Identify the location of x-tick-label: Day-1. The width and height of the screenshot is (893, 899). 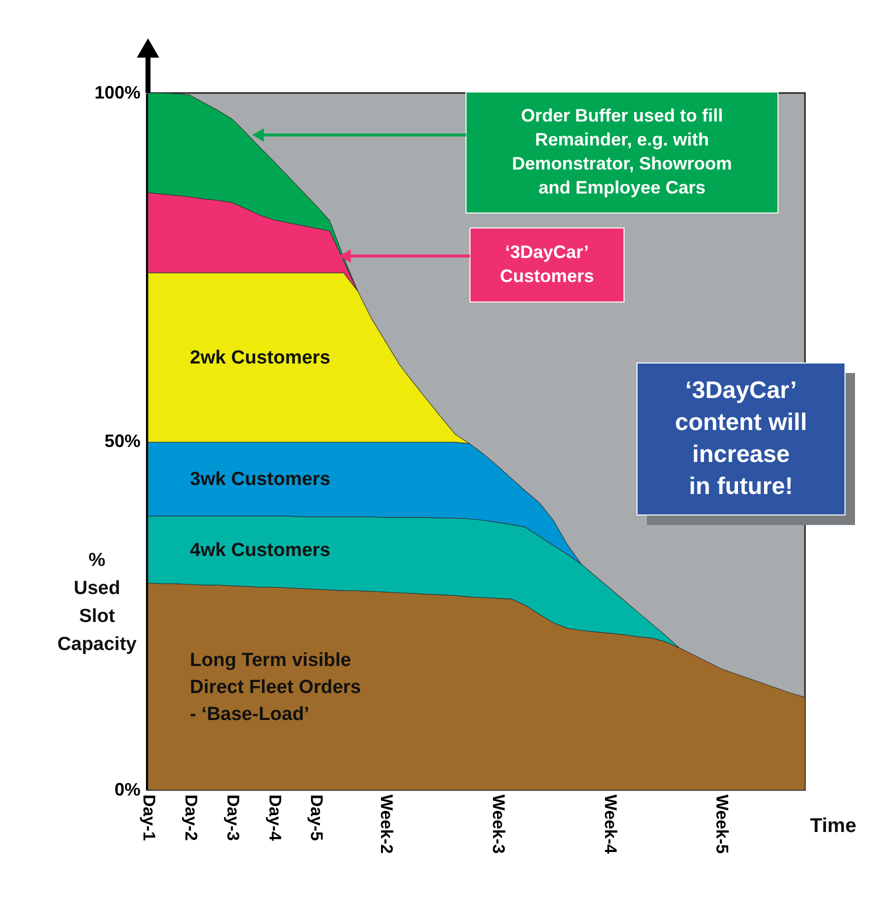
(149, 817).